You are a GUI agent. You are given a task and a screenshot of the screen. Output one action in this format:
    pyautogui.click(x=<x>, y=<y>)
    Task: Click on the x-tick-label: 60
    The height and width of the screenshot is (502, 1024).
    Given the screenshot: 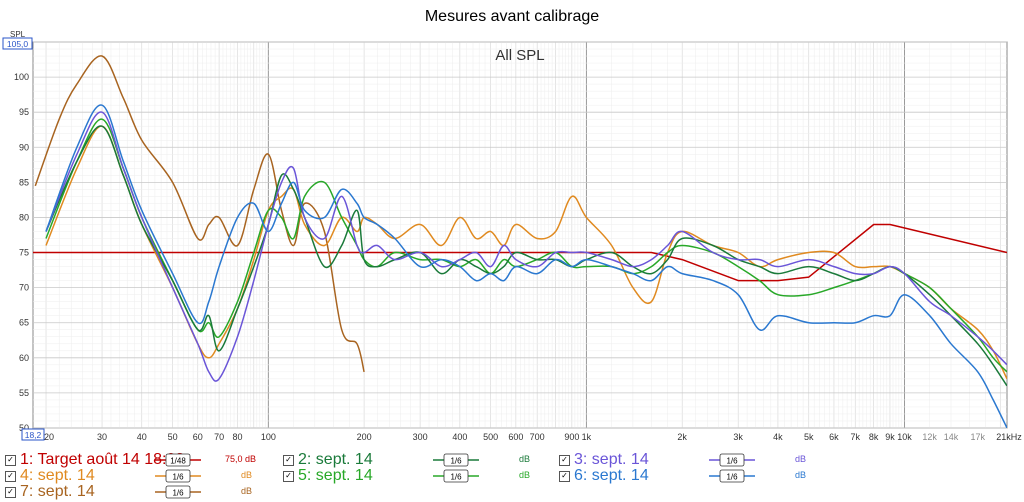 What is the action you would take?
    pyautogui.click(x=198, y=437)
    